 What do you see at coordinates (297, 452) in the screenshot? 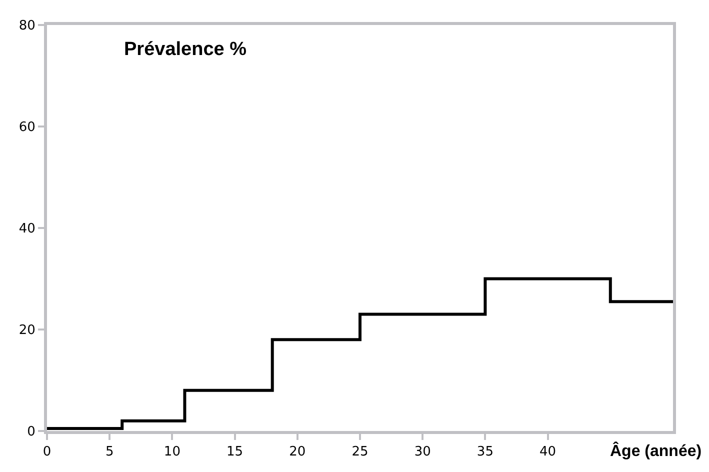
I see `x-tick-label: 20` at bounding box center [297, 452].